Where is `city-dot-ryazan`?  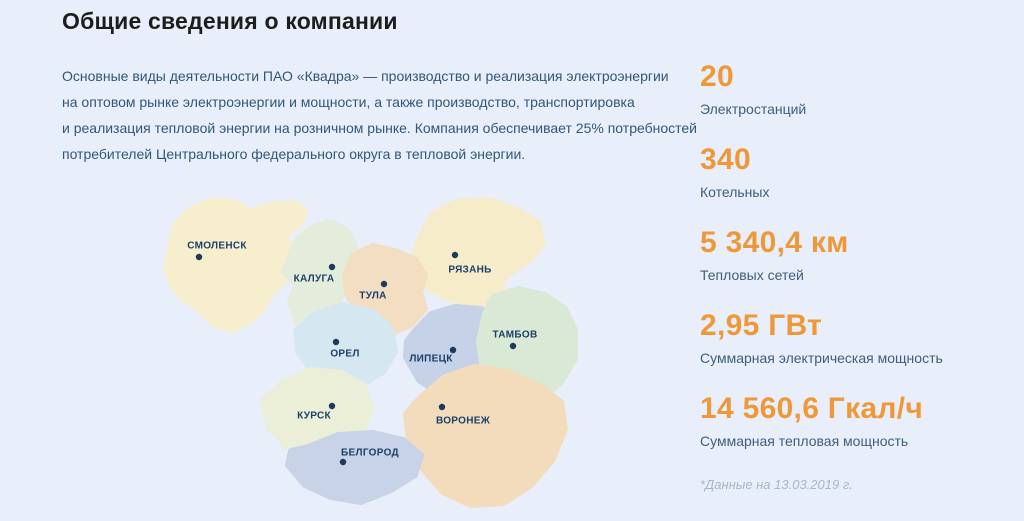 city-dot-ryazan is located at coordinates (455, 255).